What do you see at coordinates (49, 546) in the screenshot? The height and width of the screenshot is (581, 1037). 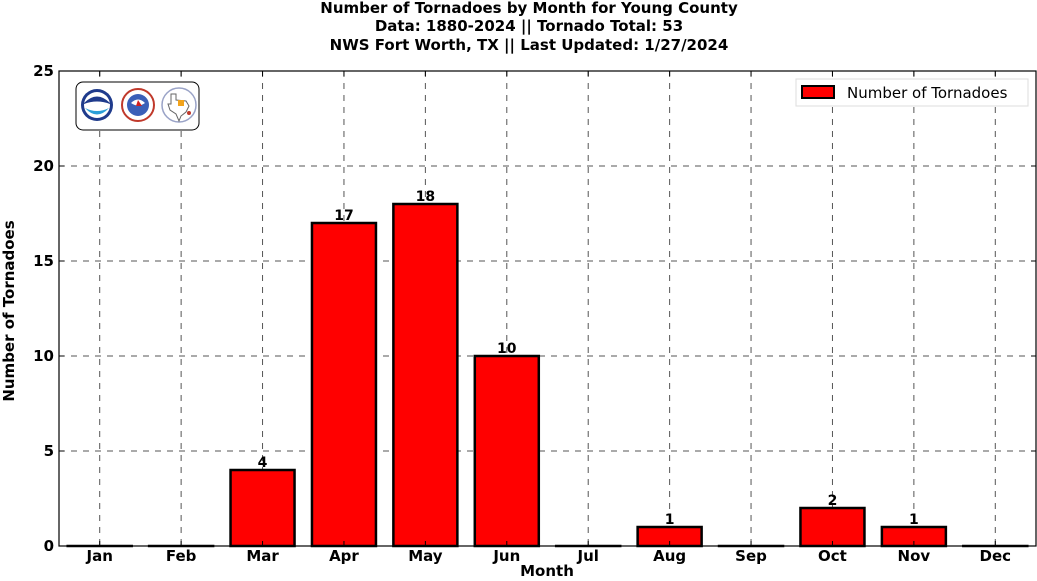 I see `y-tick-label: 0` at bounding box center [49, 546].